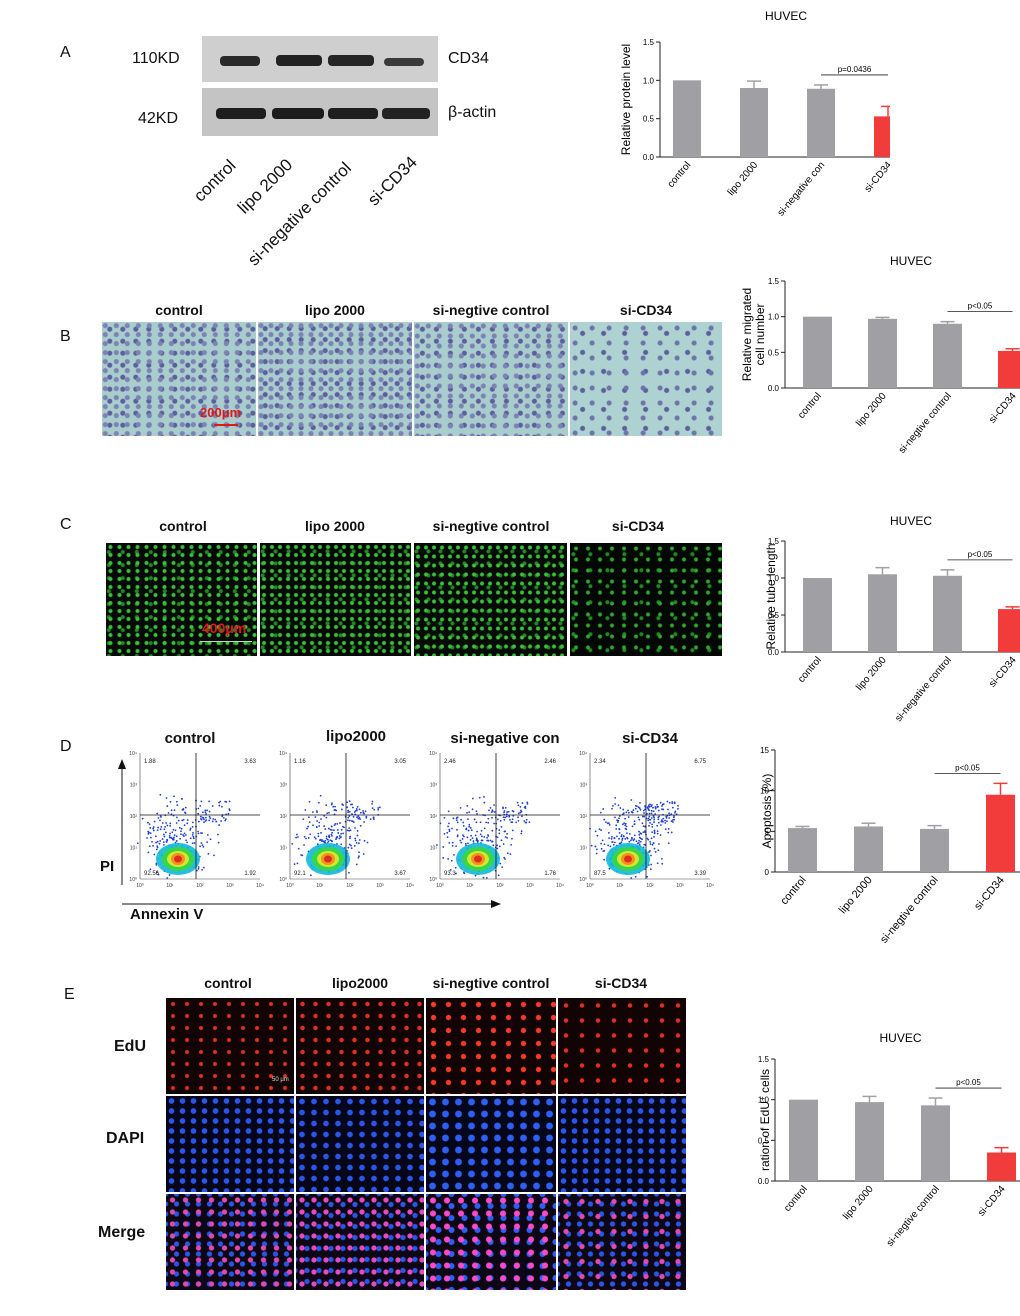 This screenshot has width=1020, height=1316. What do you see at coordinates (490, 599) in the screenshot?
I see `tube-image-si-negtive` at bounding box center [490, 599].